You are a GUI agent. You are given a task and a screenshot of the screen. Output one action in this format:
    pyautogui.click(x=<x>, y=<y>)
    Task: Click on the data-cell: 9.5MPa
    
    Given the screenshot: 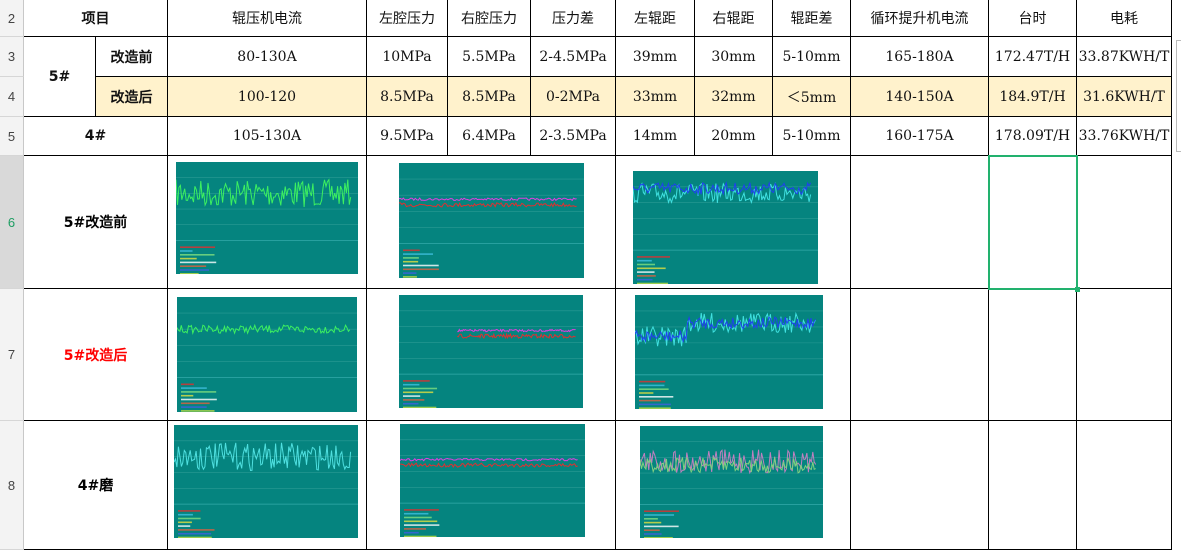 What is the action you would take?
    pyautogui.click(x=407, y=136)
    